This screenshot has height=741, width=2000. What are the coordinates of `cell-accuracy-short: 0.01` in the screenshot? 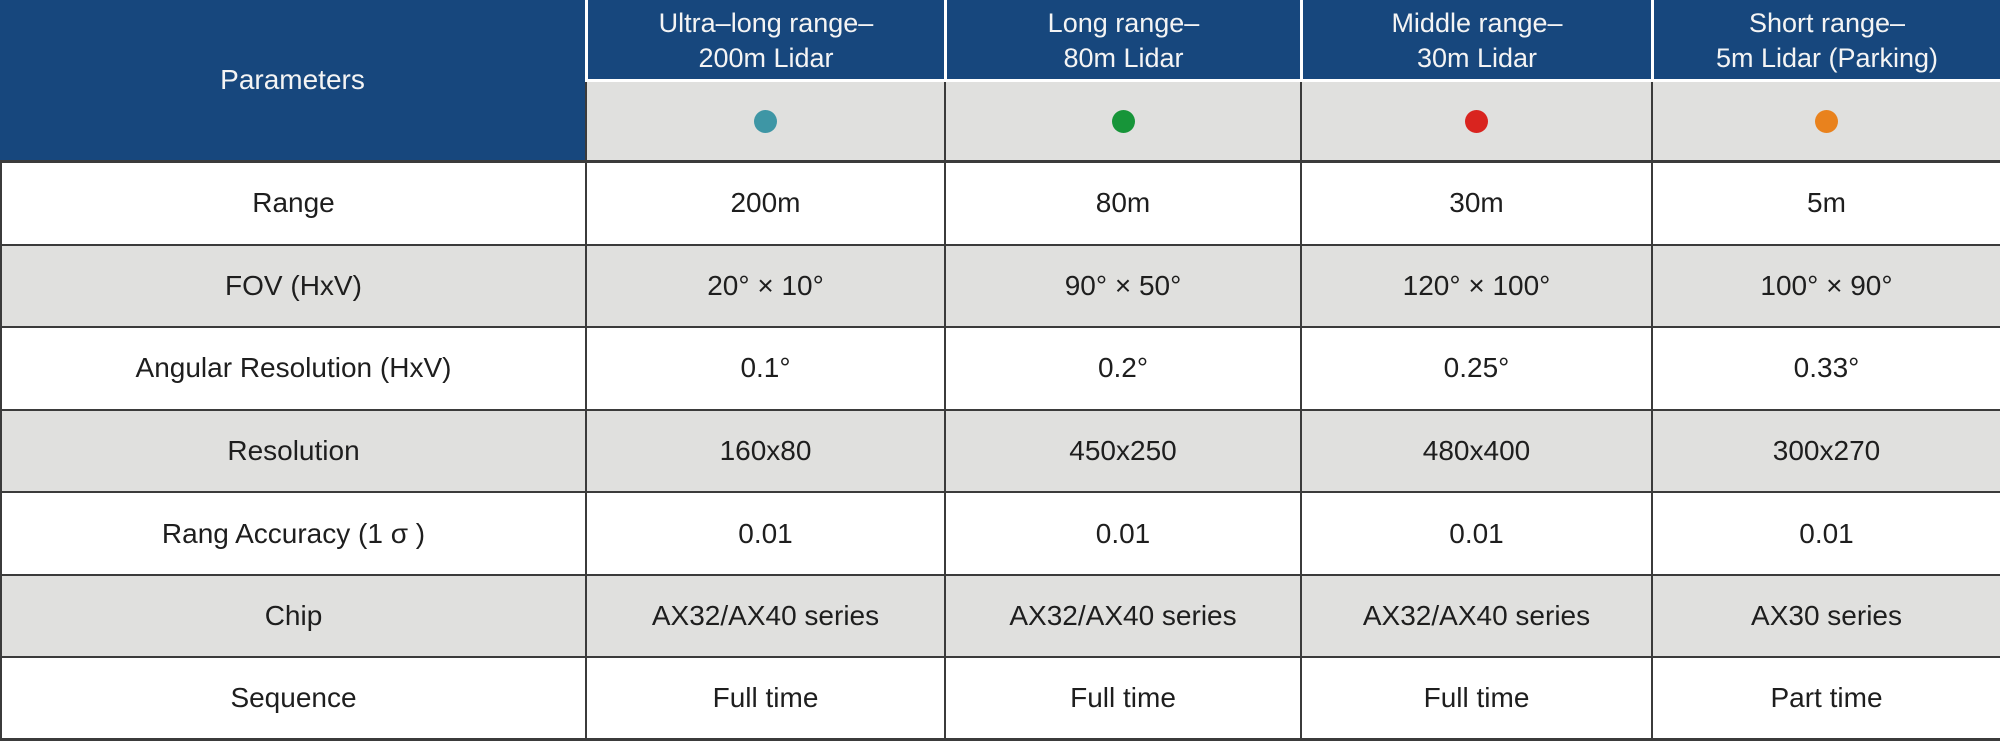 It's located at (1825, 534).